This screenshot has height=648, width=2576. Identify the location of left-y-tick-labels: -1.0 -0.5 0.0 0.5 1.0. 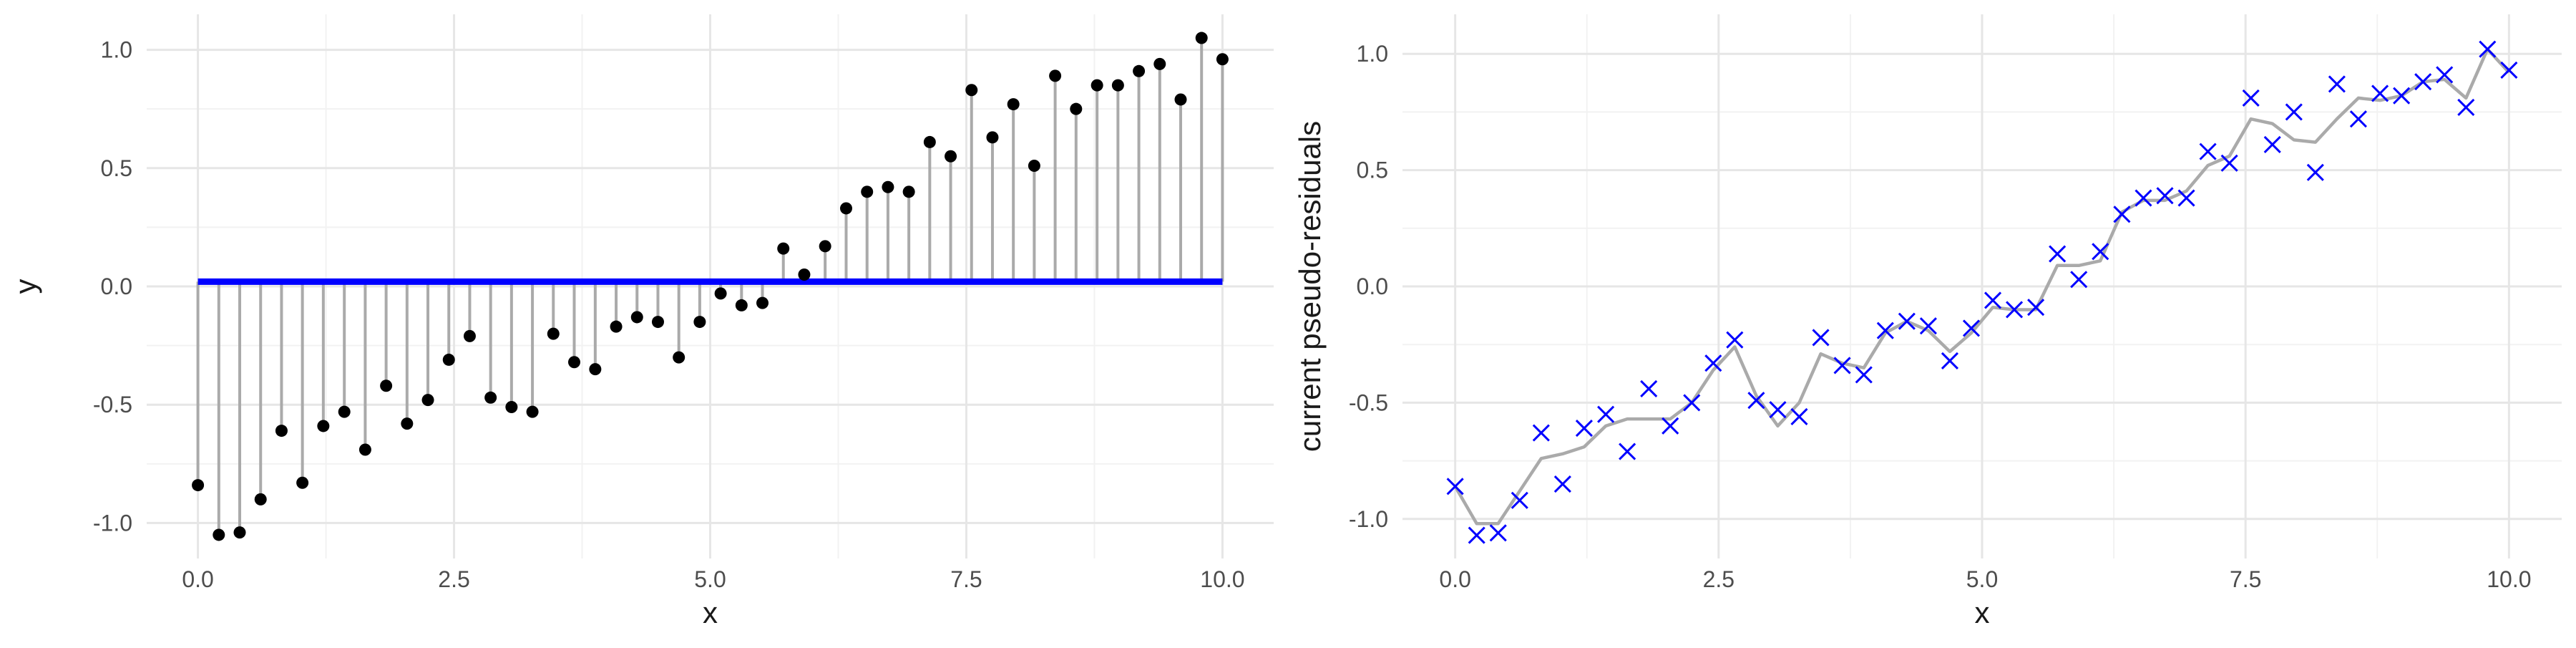
(112, 286).